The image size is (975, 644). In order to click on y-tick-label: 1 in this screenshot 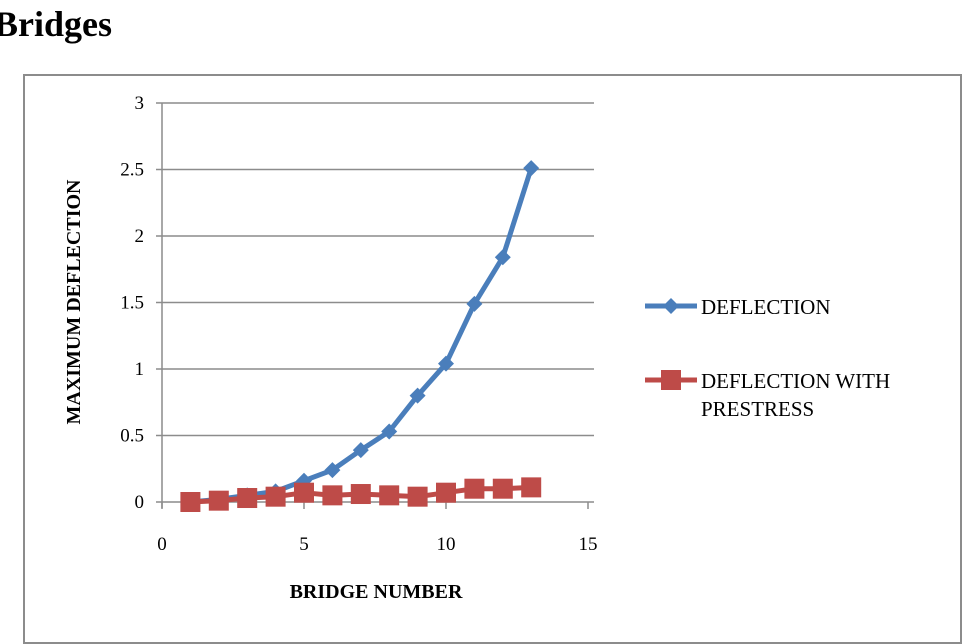, I will do `click(140, 369)`.